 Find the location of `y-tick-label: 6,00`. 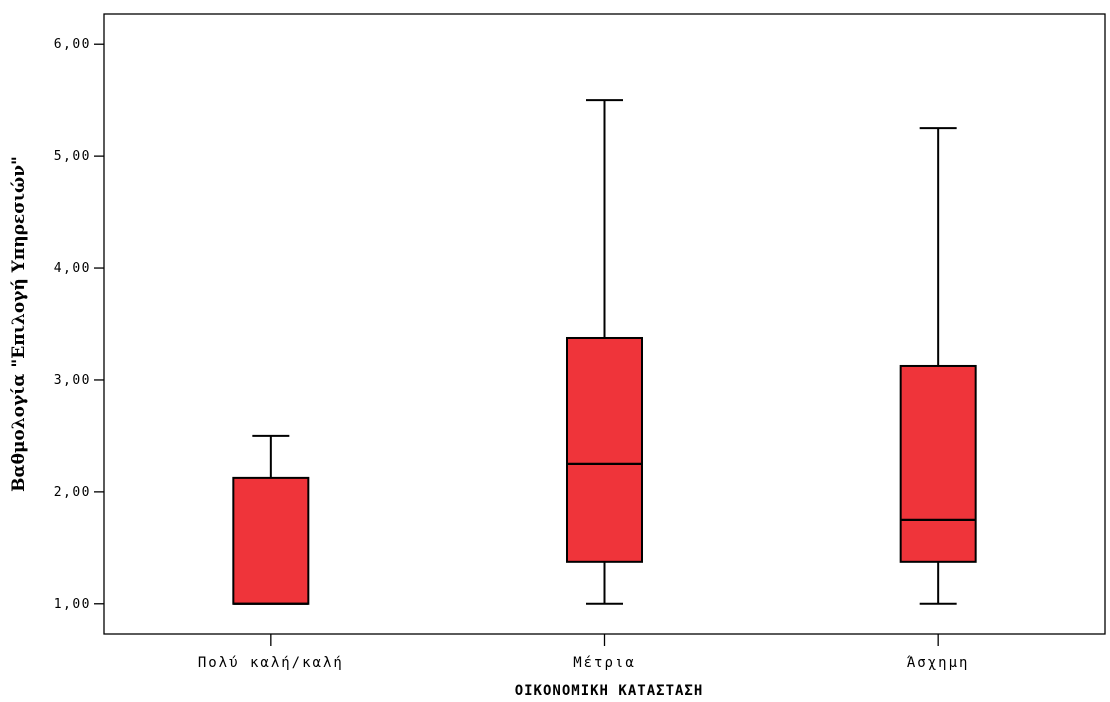

y-tick-label: 6,00 is located at coordinates (72, 44).